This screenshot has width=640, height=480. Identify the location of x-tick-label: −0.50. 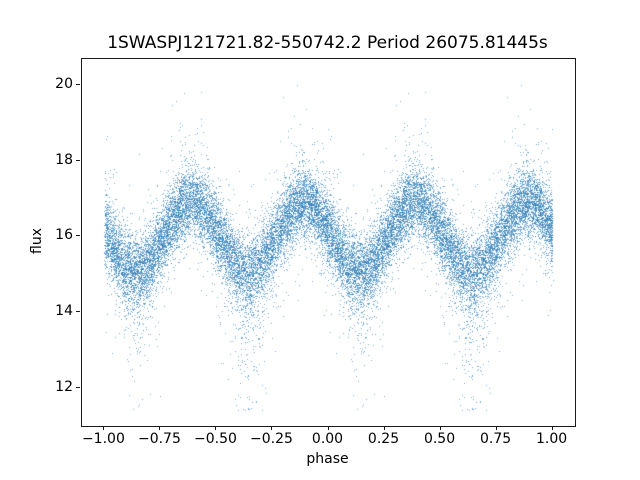
(215, 439).